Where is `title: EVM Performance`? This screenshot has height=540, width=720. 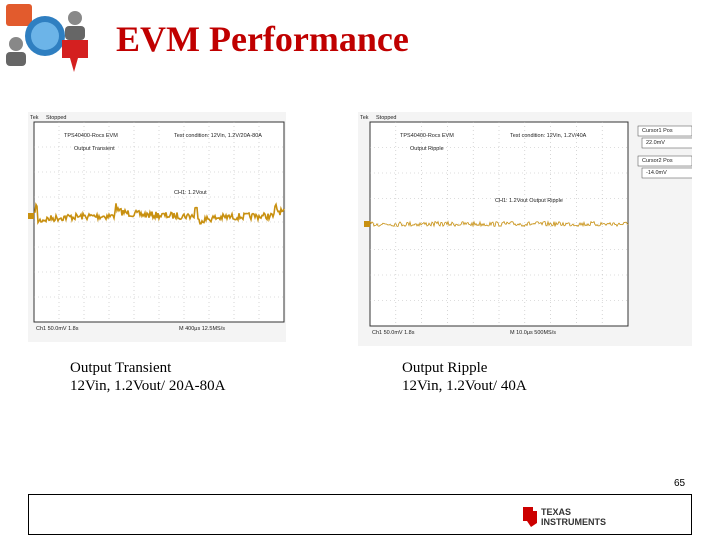 title: EVM Performance is located at coordinates (262, 39).